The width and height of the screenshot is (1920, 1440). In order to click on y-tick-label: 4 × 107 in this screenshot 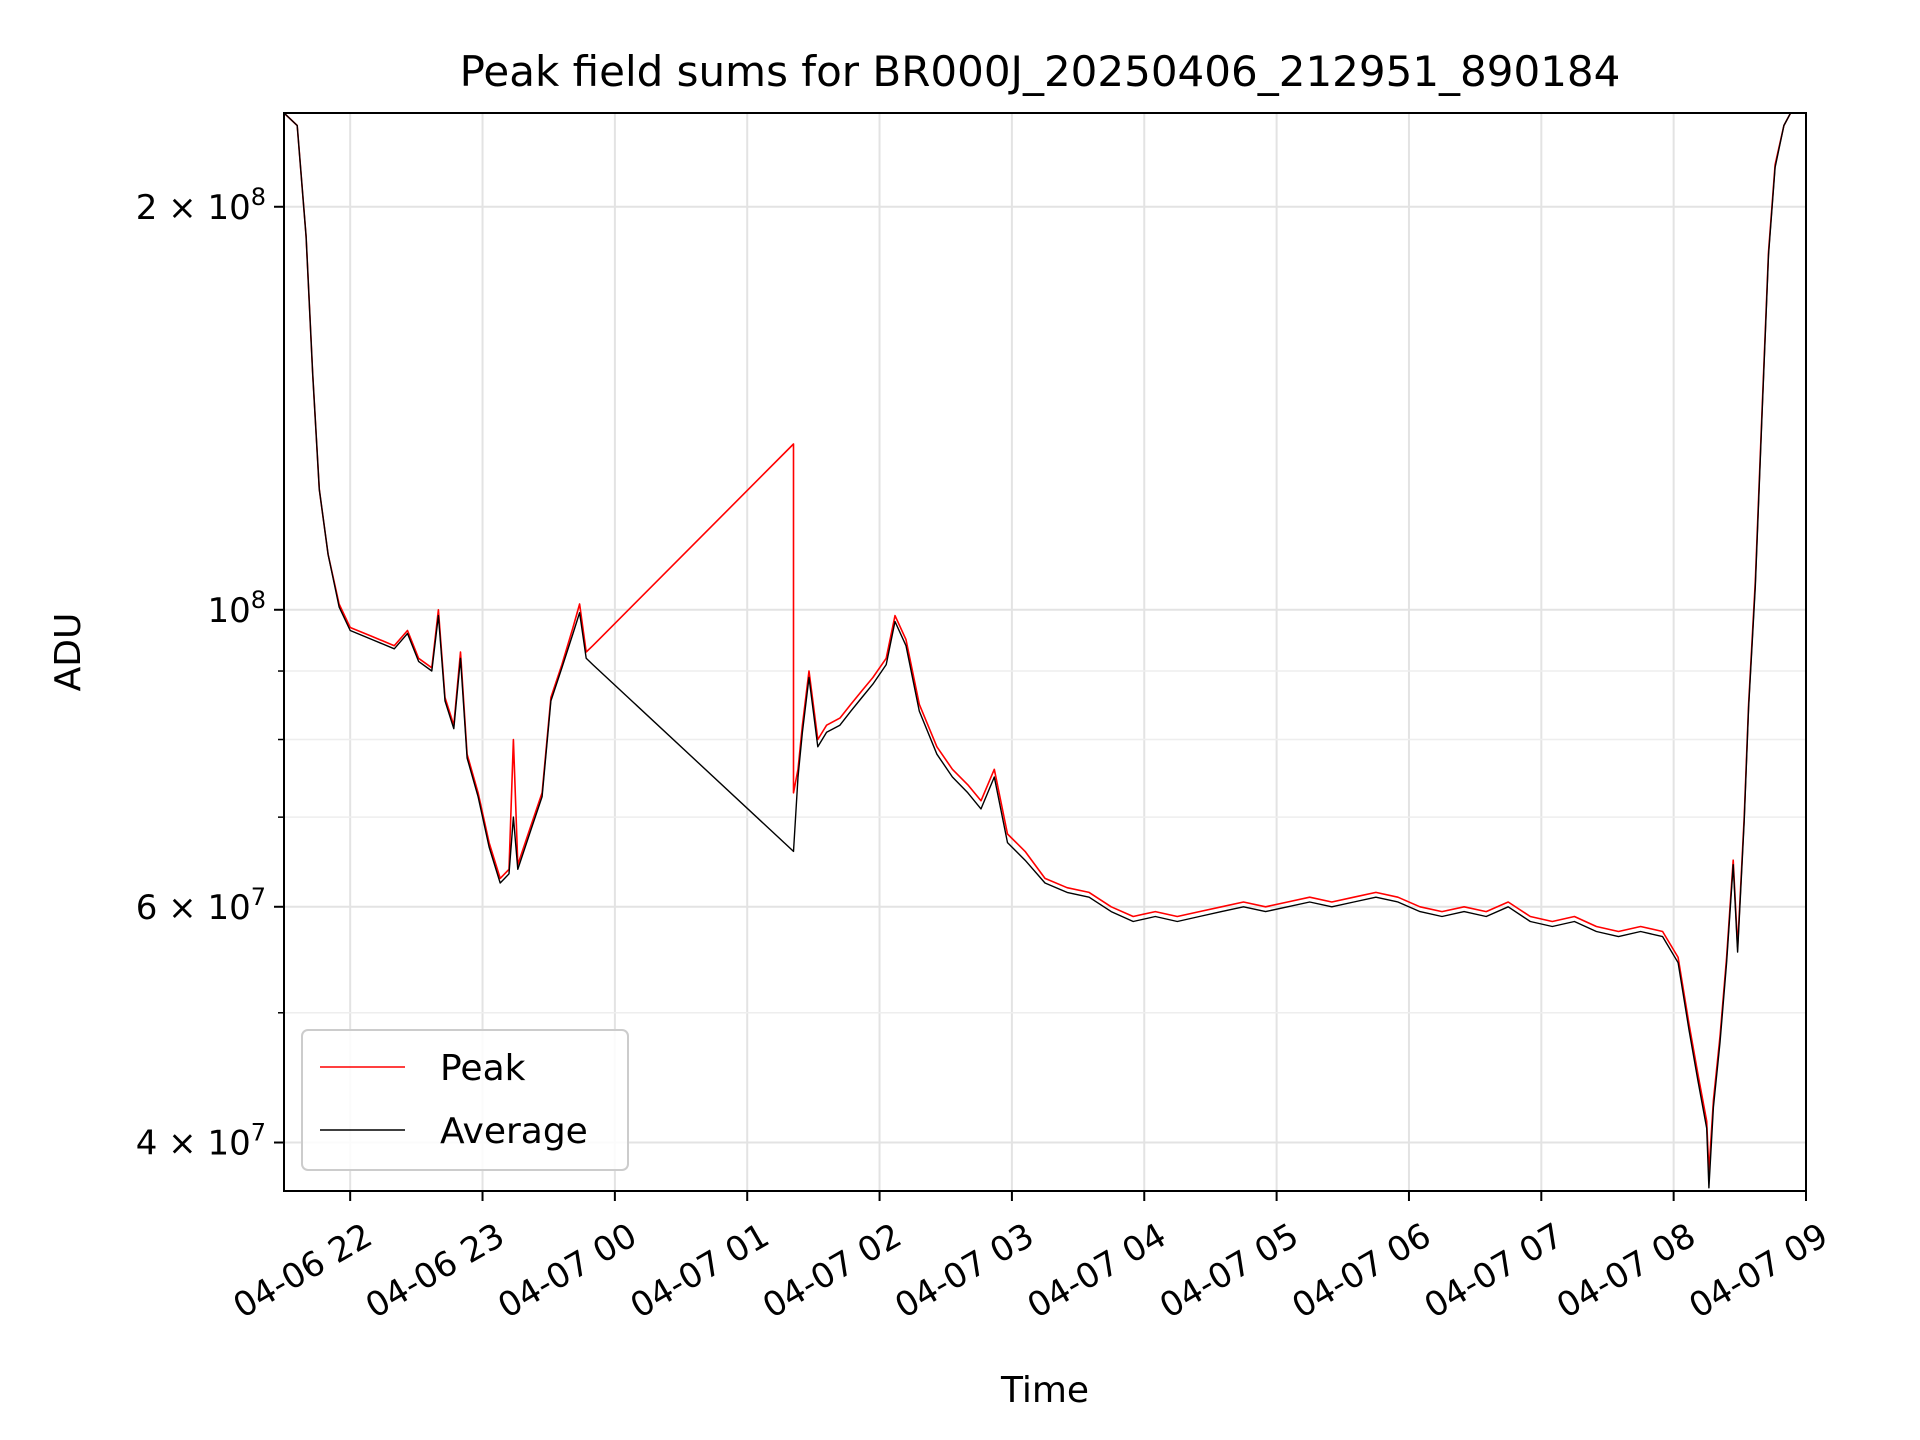, I will do `click(201, 1141)`.